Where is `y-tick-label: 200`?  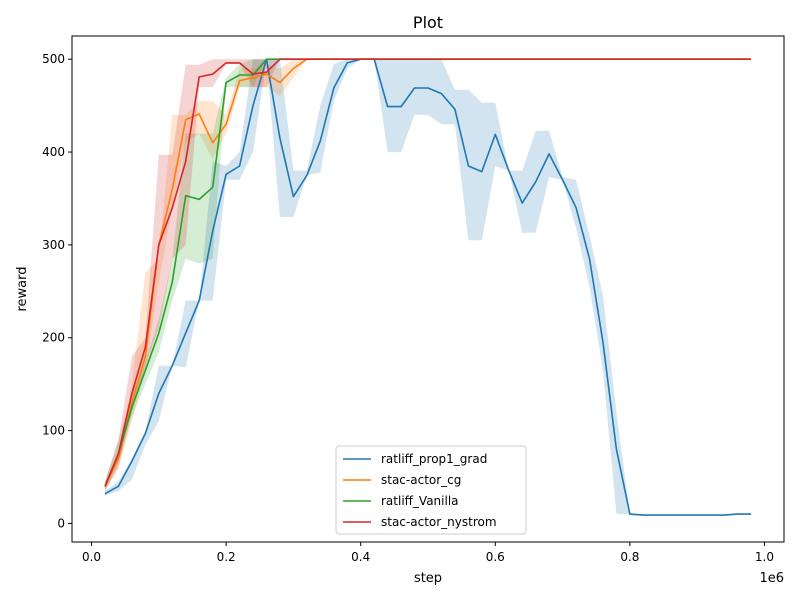 y-tick-label: 200 is located at coordinates (53, 338).